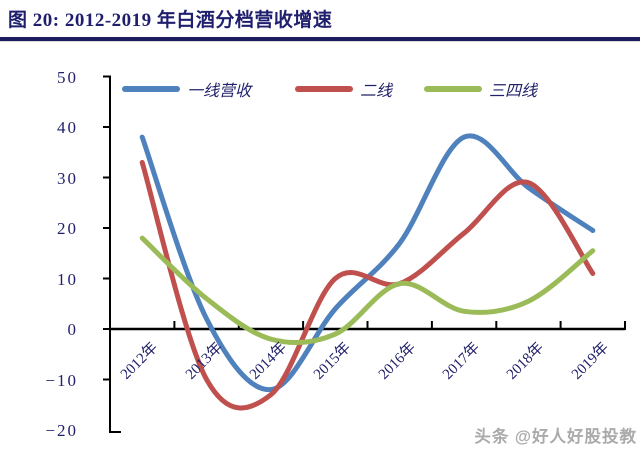  Describe the element at coordinates (186, 89) in the screenshot. I see `legend-item-0: 一线营收` at that location.